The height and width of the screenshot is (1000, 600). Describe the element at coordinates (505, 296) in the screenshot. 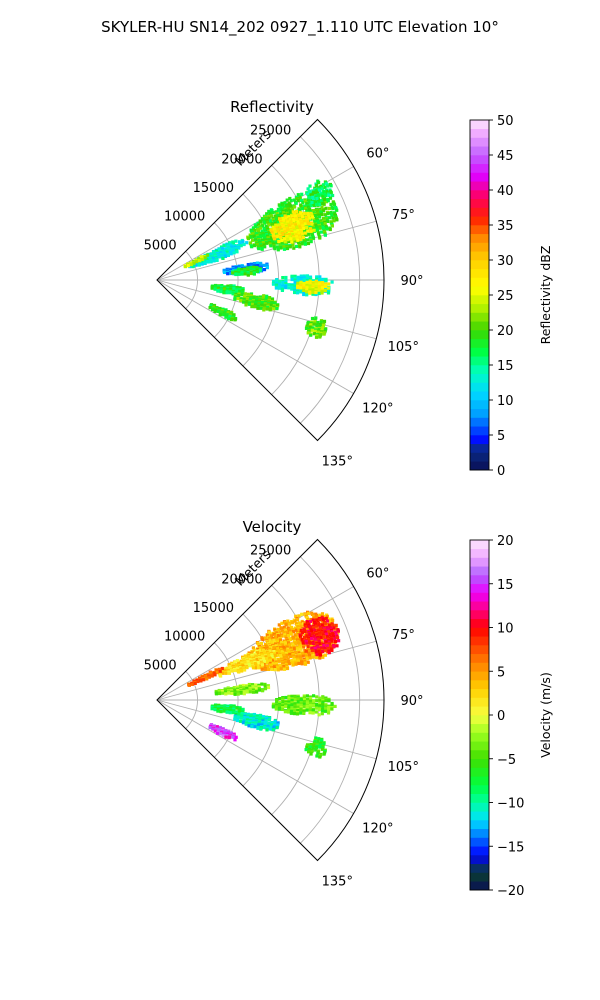

I see `colorbar-tick-label: 25` at that location.